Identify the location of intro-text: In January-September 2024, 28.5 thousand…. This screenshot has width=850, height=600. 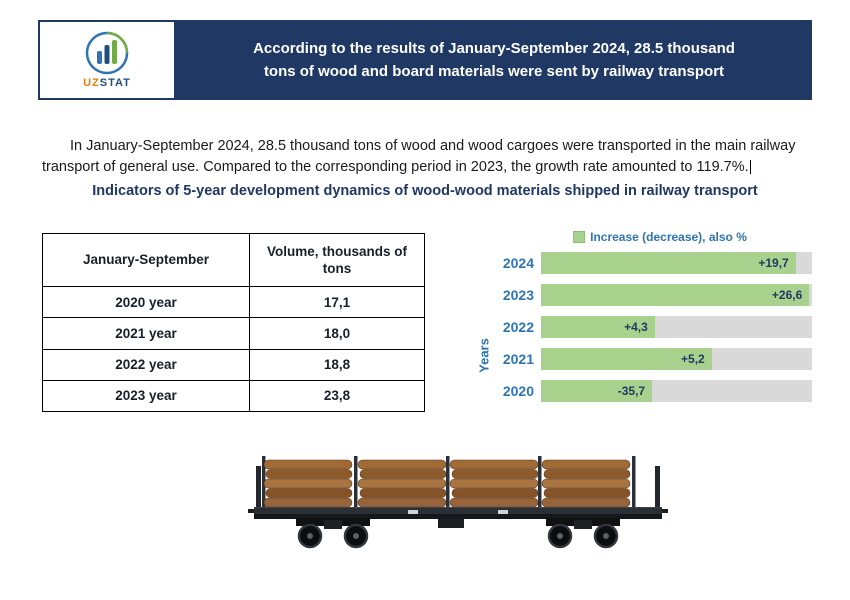
(419, 157).